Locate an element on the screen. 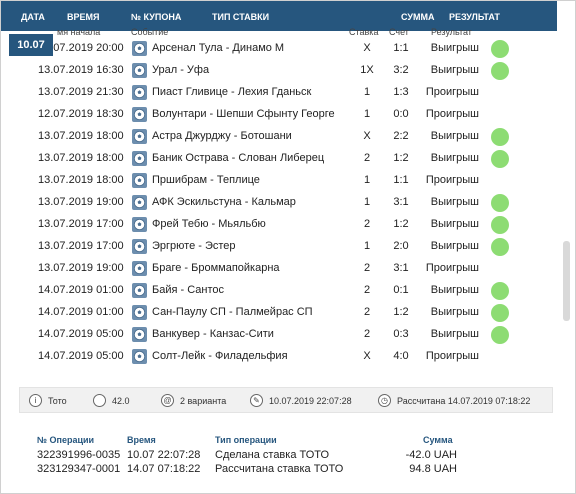 This screenshot has height=494, width=576. subheader-bet: Ставка is located at coordinates (364, 32).